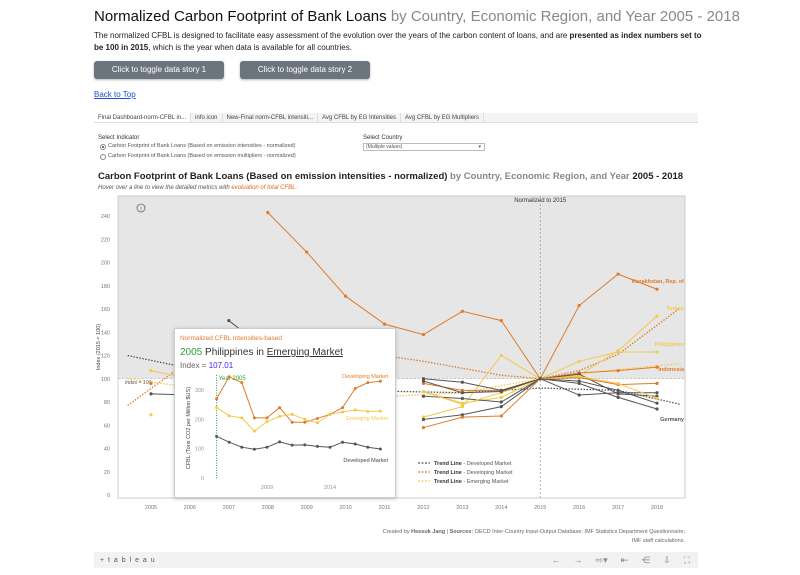 This screenshot has height=575, width=800. Describe the element at coordinates (138, 383) in the screenshot. I see `baseline-label: Index = 100` at that location.